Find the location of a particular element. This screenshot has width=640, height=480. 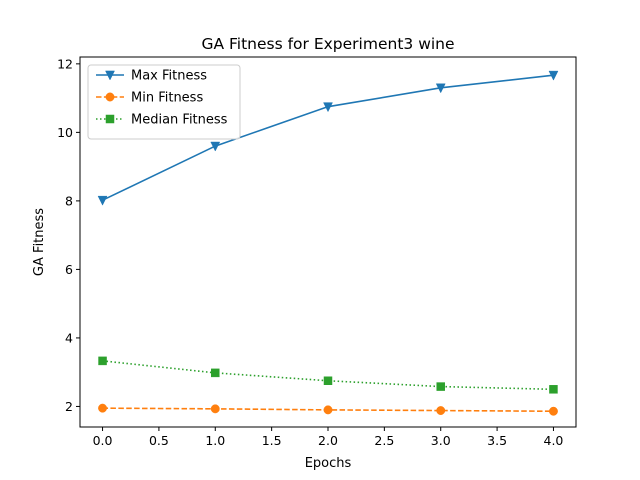

legend-box is located at coordinates (164, 102).